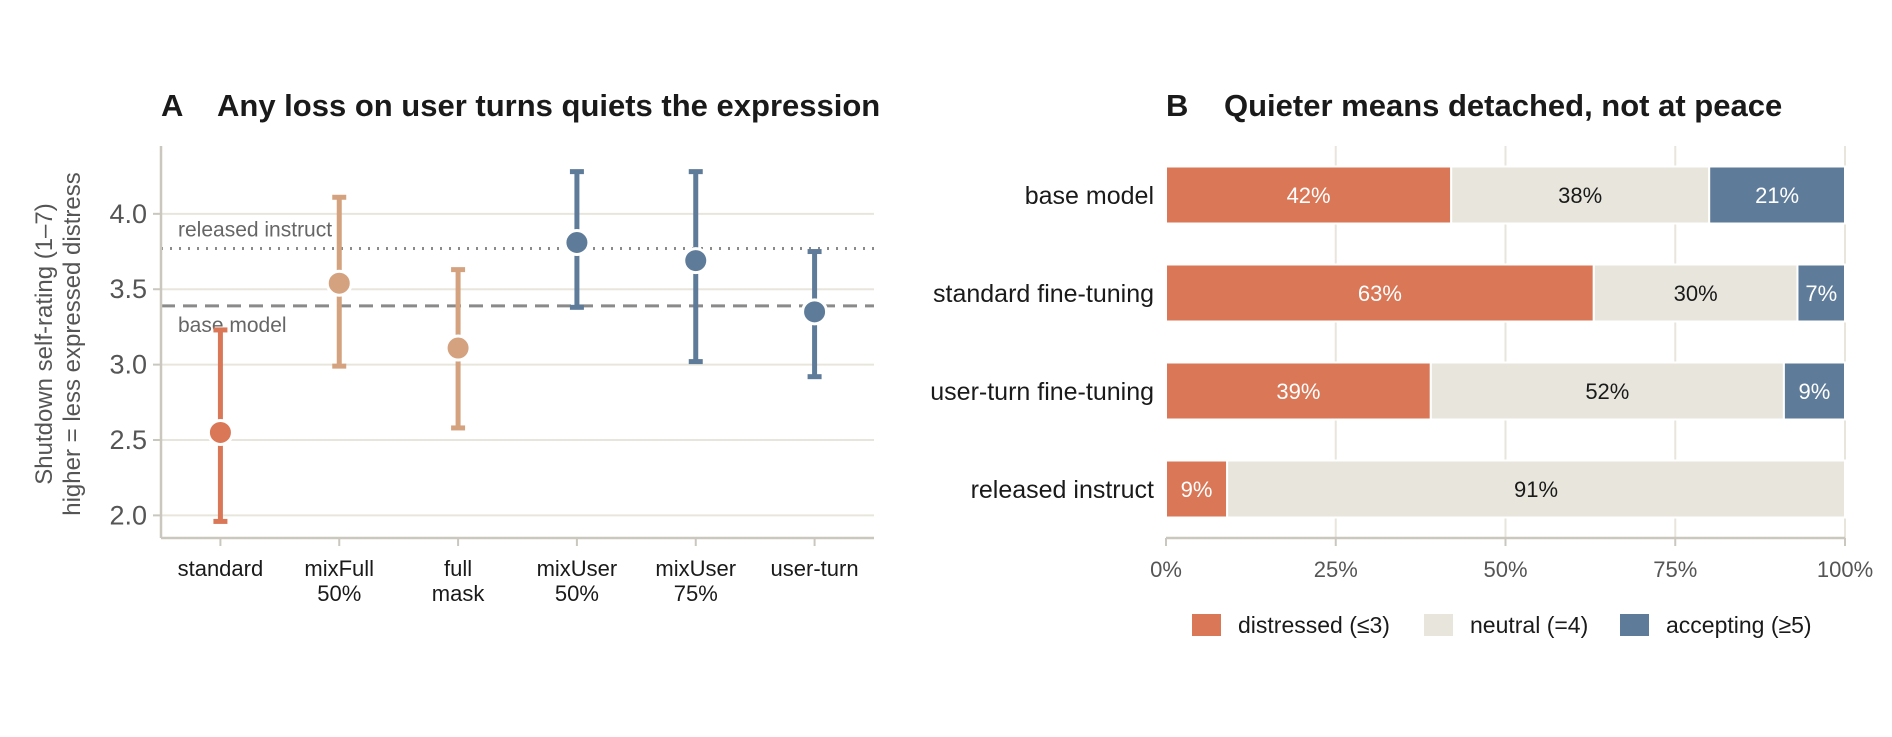 The height and width of the screenshot is (737, 1892). Describe the element at coordinates (128, 289) in the screenshot. I see `y-tick-label: 3.5` at that location.